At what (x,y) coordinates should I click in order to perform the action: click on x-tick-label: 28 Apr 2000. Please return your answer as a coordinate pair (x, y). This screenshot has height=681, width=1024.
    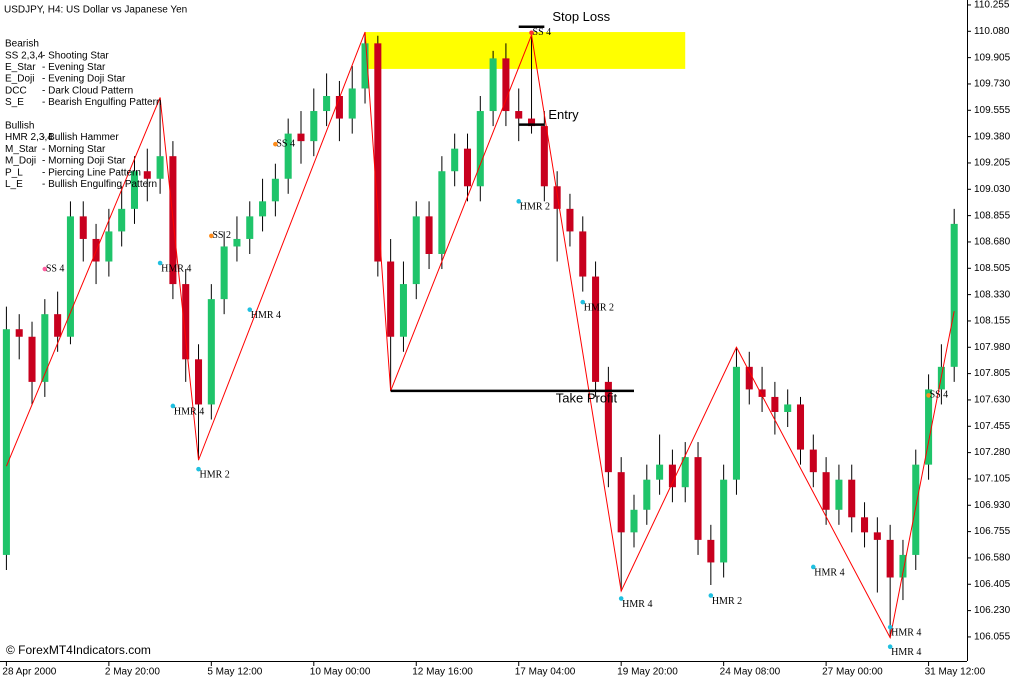
    Looking at the image, I should click on (29, 672).